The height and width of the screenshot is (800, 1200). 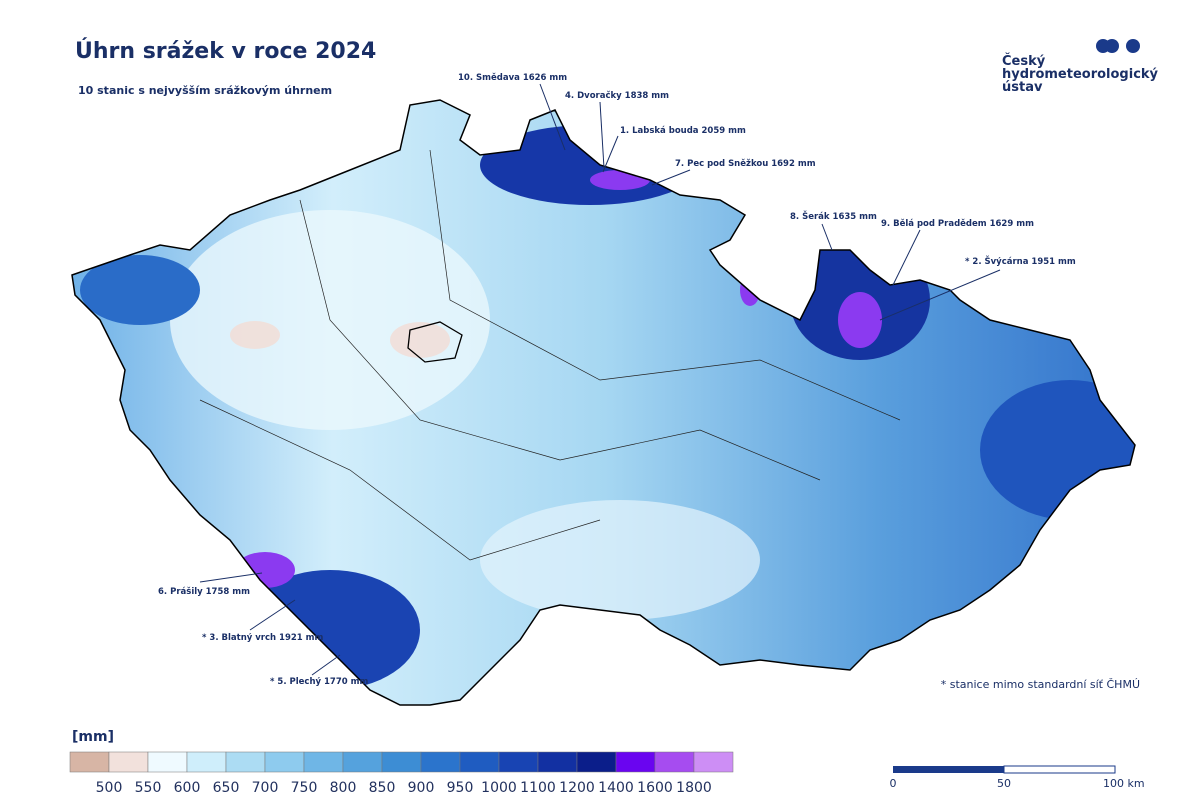 I want to click on station-label: 1. Labská bouda 2059 mm, so click(x=683, y=131).